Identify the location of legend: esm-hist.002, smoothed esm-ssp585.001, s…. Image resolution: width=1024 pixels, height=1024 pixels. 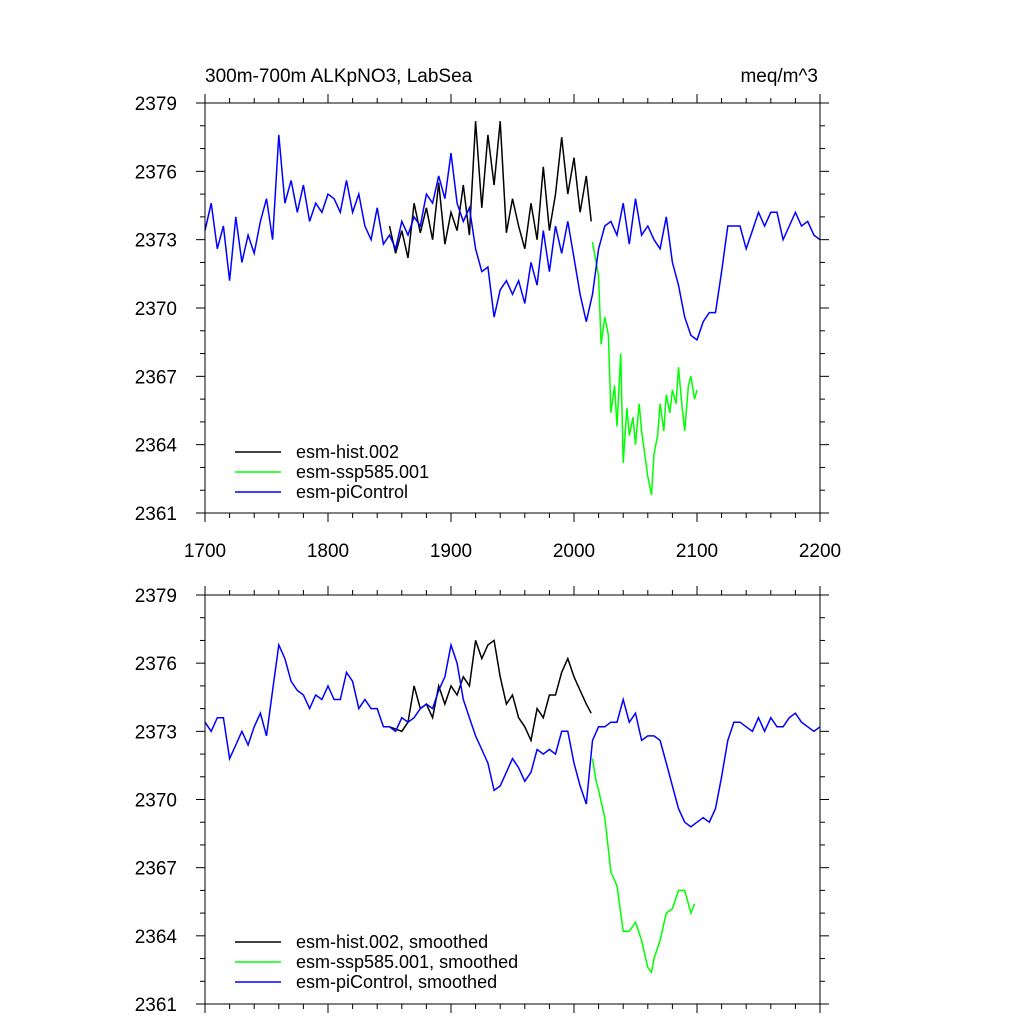
(376, 962).